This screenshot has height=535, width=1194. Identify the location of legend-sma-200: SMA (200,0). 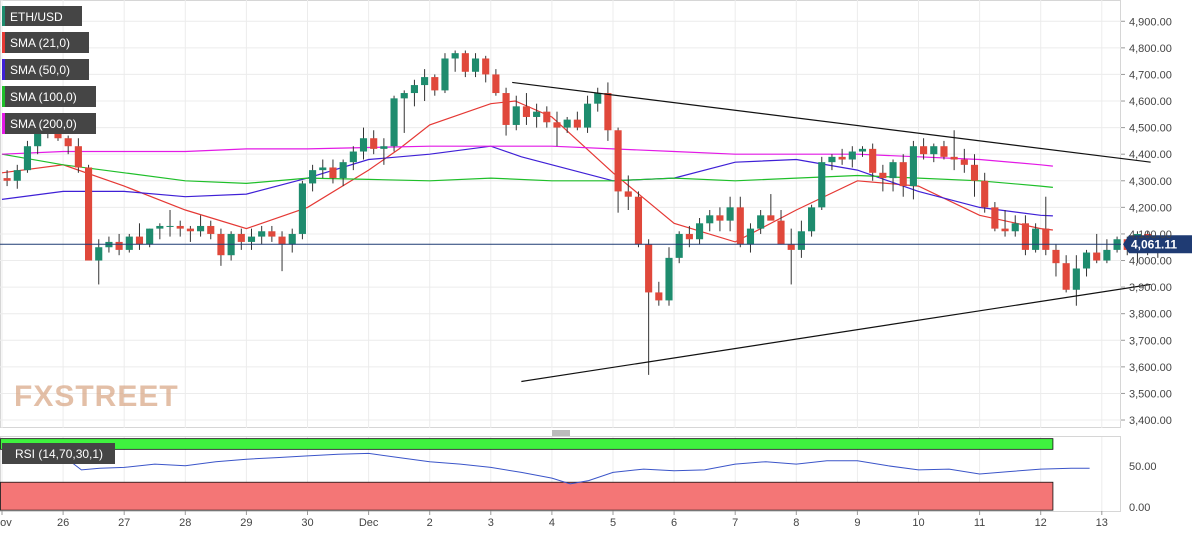
(49, 123).